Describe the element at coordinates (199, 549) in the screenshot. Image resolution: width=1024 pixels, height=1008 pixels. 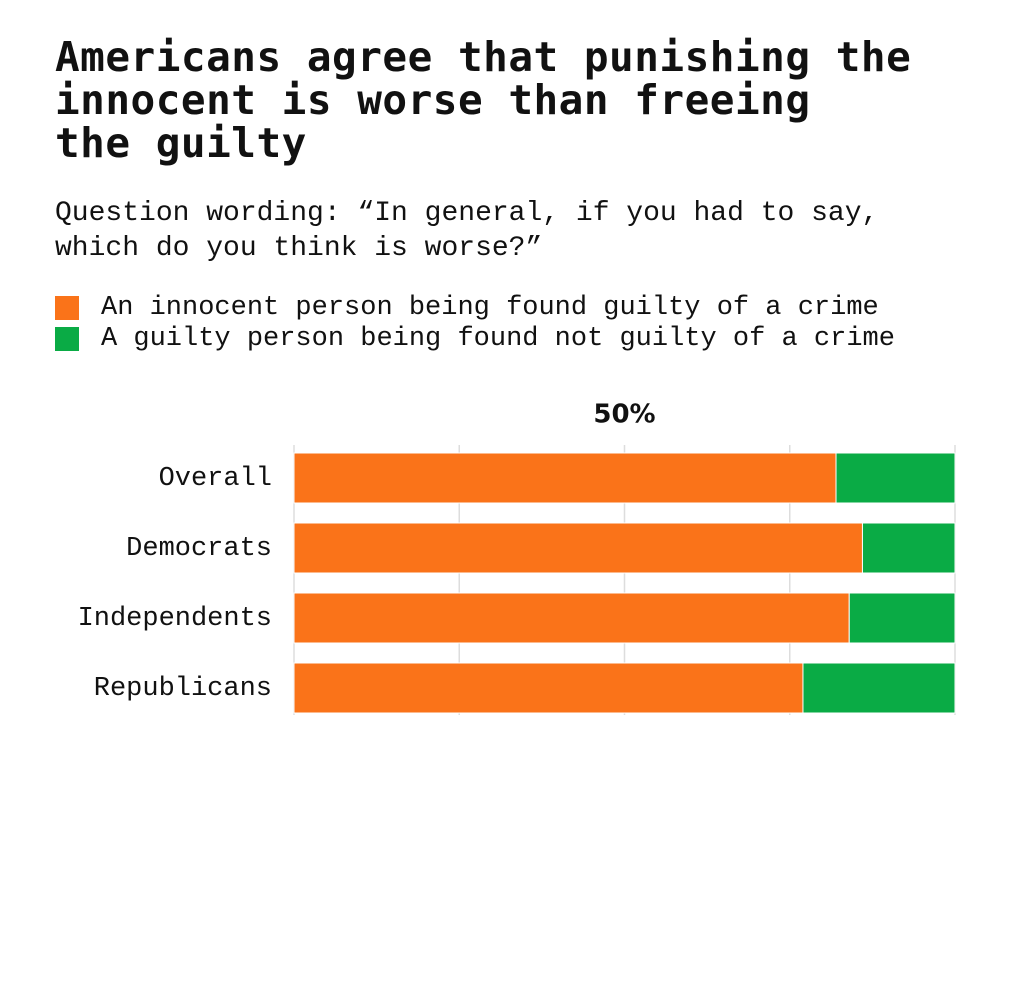
I see `y-tick-label: Democrats` at that location.